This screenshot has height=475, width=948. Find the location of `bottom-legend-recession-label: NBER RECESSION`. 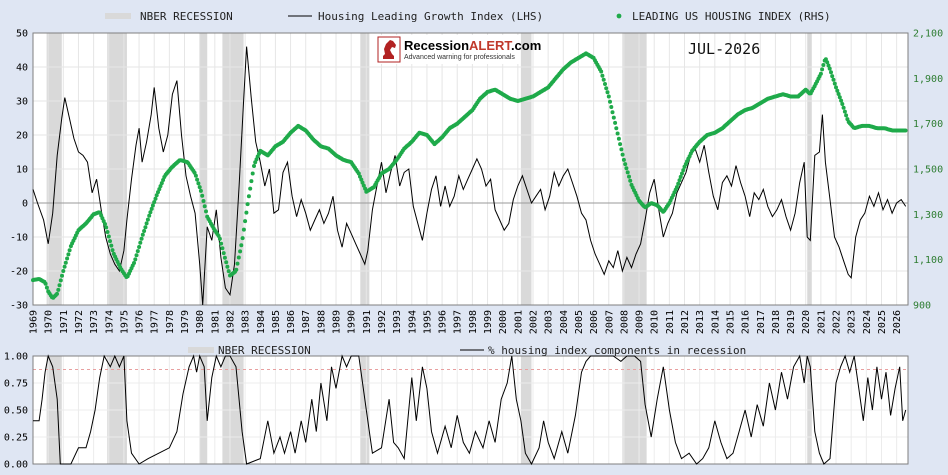

bottom-legend-recession-label: NBER RECESSION is located at coordinates (264, 350).